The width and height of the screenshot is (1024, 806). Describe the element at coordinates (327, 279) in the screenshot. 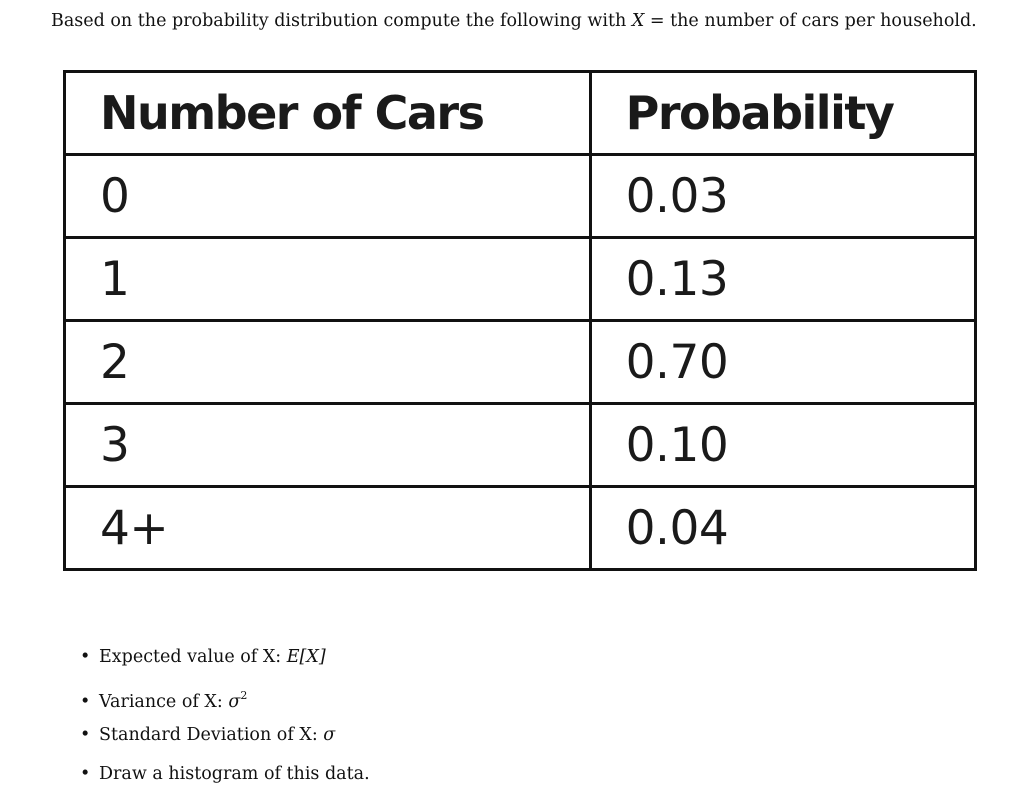

I see `cars-cell: 1` at that location.